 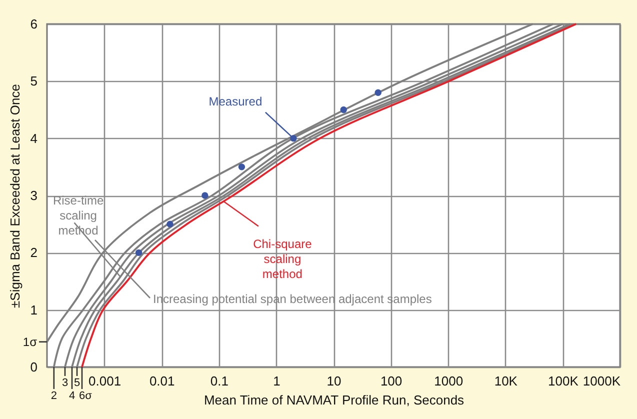 What do you see at coordinates (85, 396) in the screenshot?
I see `annotation: 6σ` at bounding box center [85, 396].